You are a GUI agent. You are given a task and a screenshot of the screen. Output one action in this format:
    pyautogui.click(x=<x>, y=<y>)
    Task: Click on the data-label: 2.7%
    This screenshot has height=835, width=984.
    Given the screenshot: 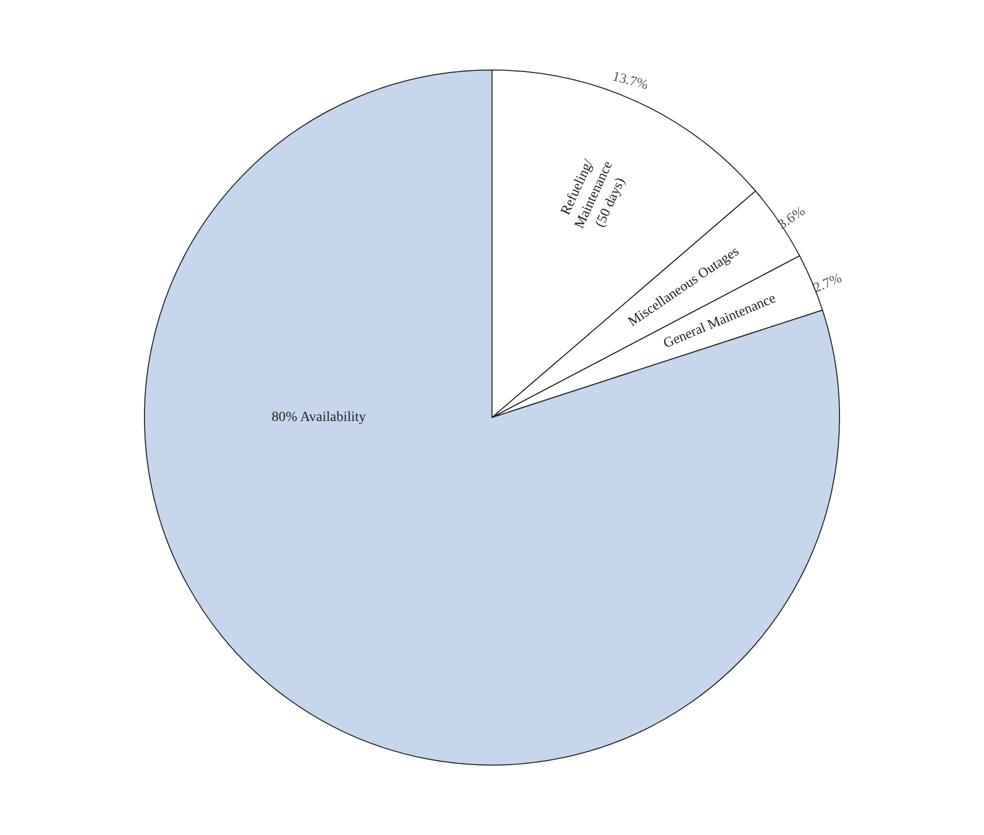 What is the action you would take?
    pyautogui.click(x=827, y=283)
    